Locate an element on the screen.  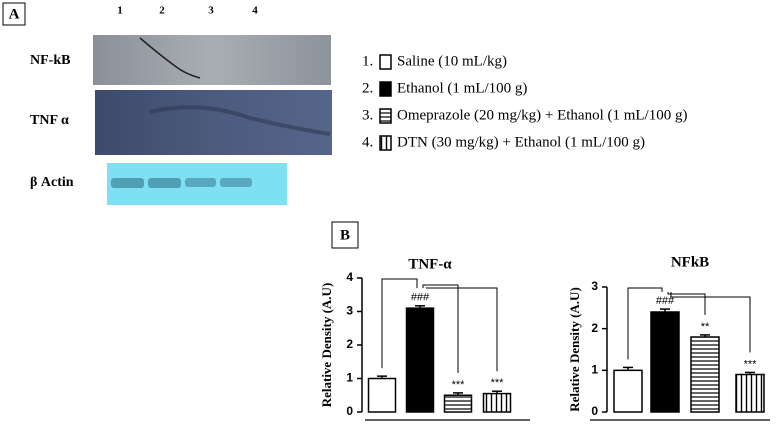
legend-label: Saline (10 mL/kg) is located at coordinates (452, 61).